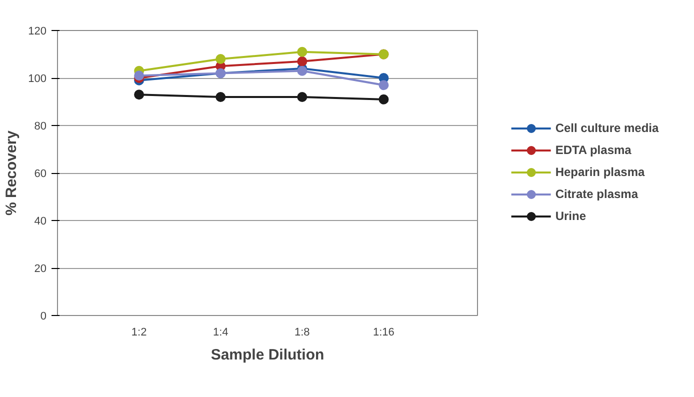  I want to click on legend-label: Heparin plasma, so click(600, 172).